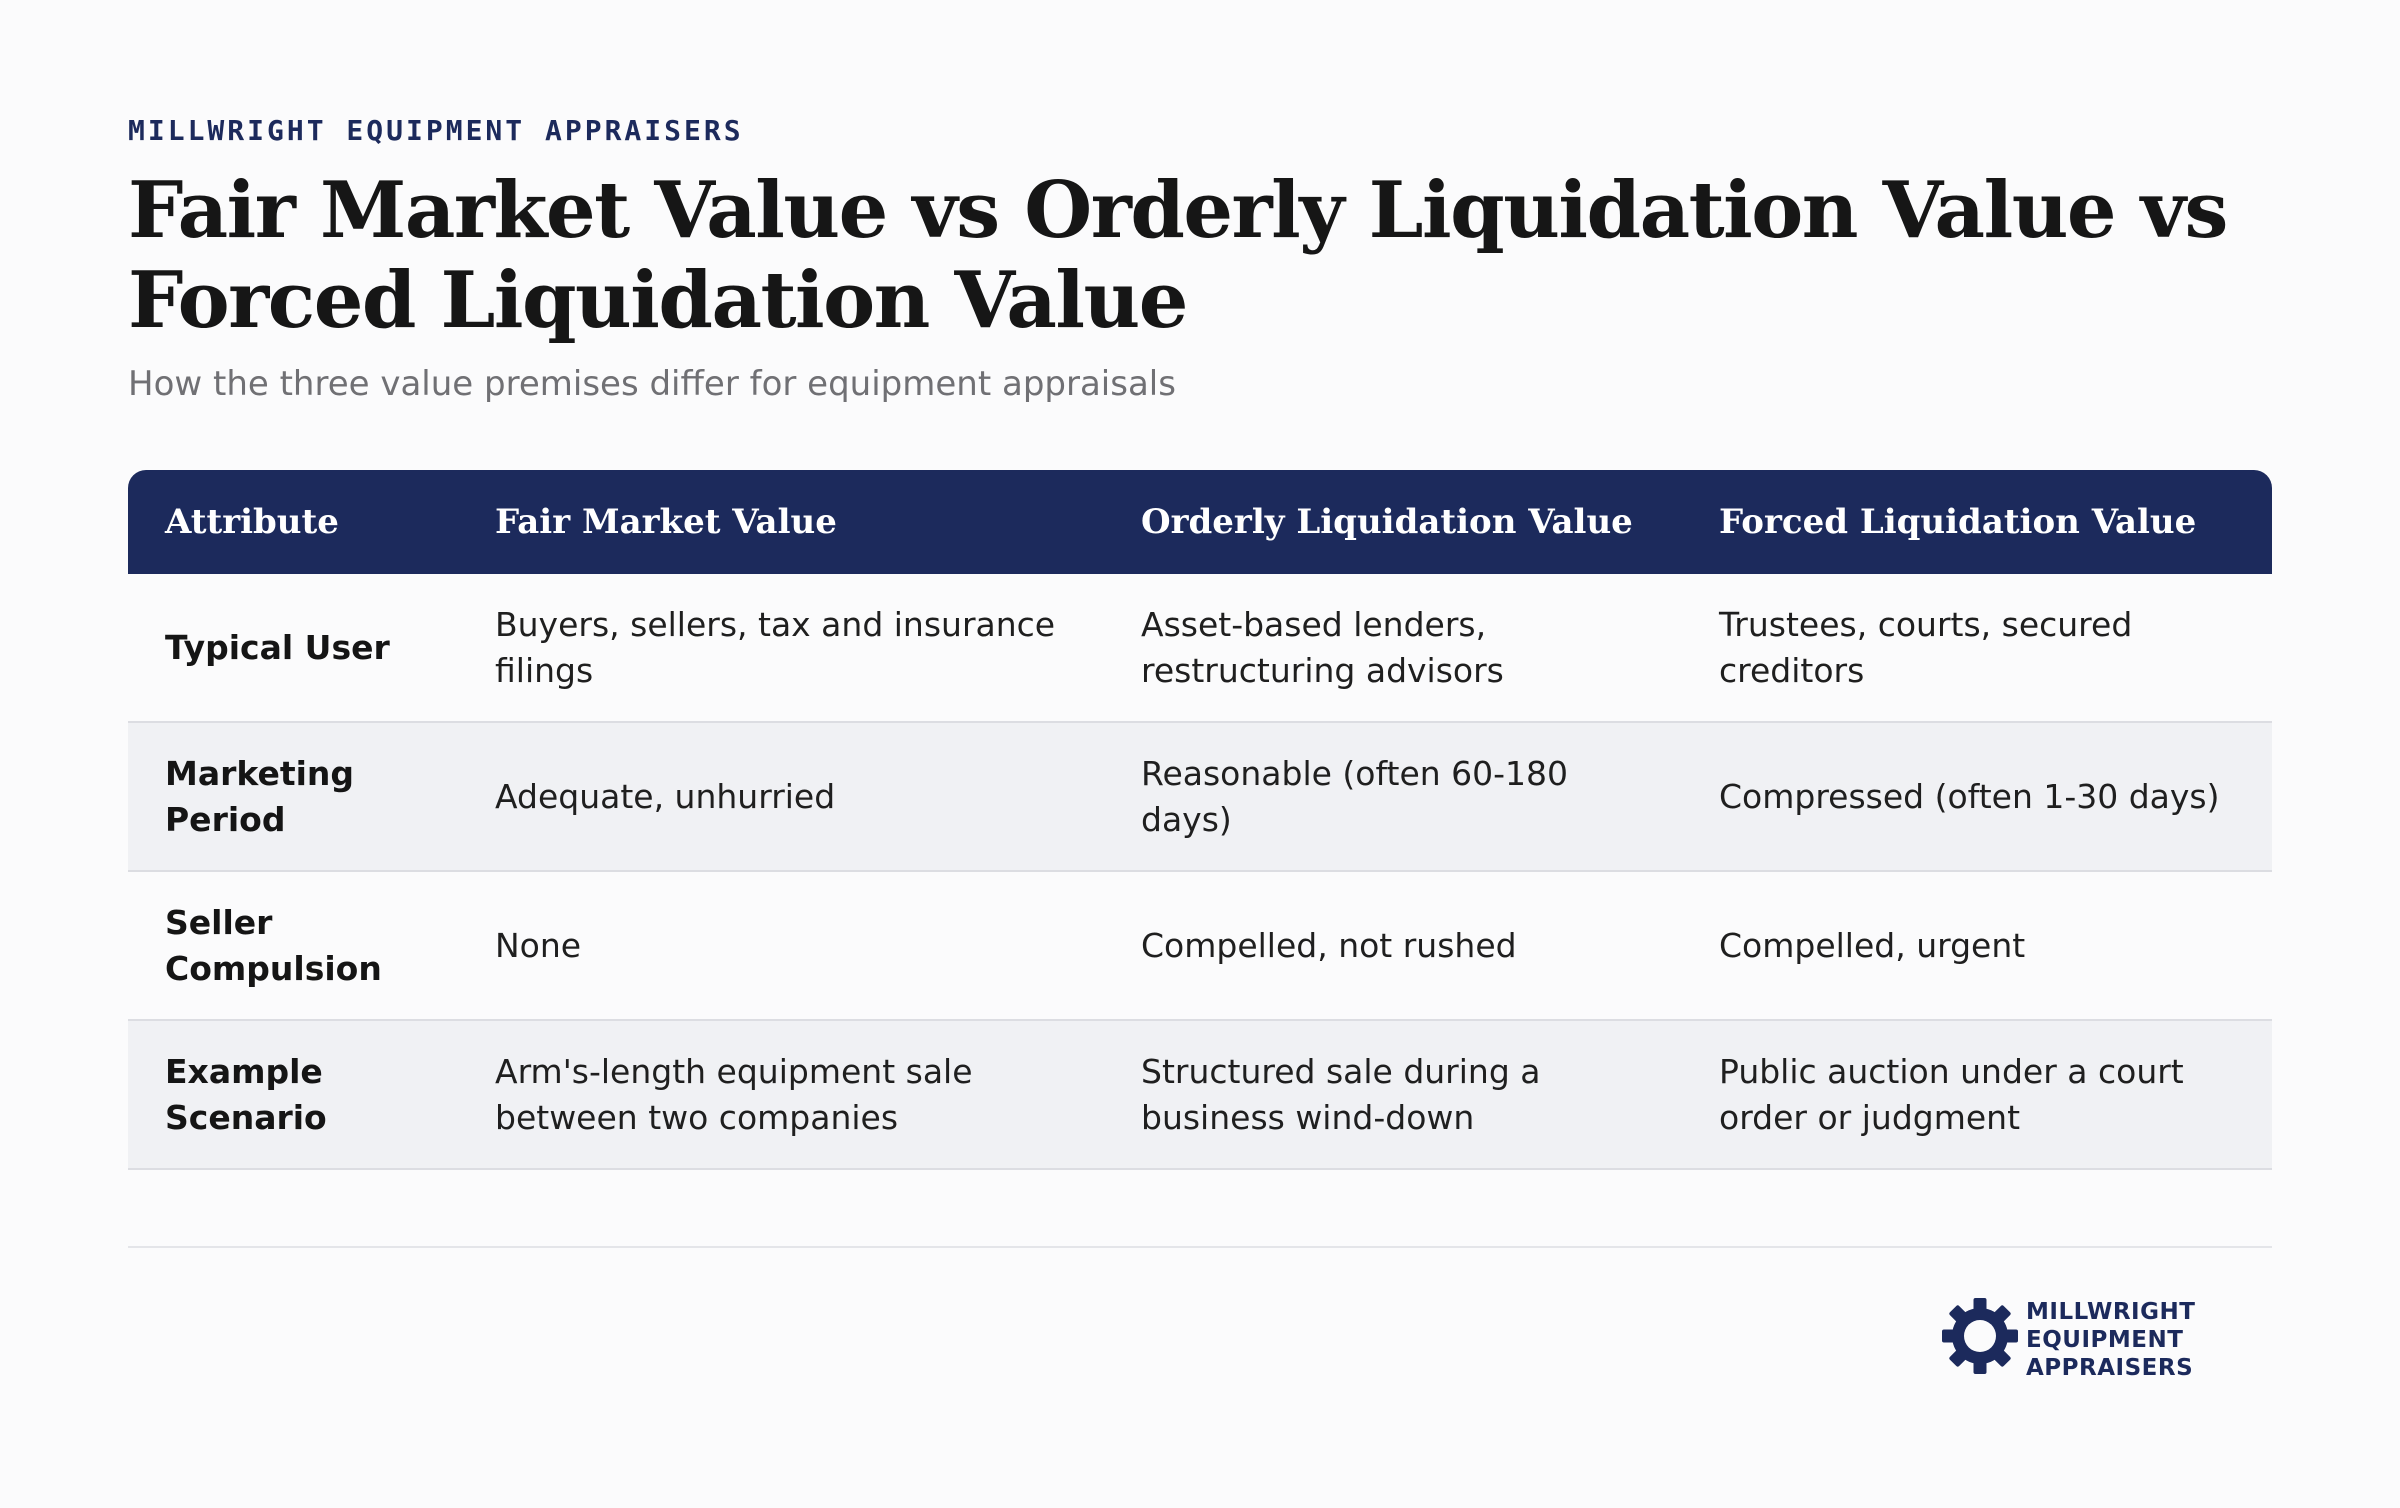 Image resolution: width=2400 pixels, height=1508 pixels. I want to click on footer-divider, so click(1200, 1247).